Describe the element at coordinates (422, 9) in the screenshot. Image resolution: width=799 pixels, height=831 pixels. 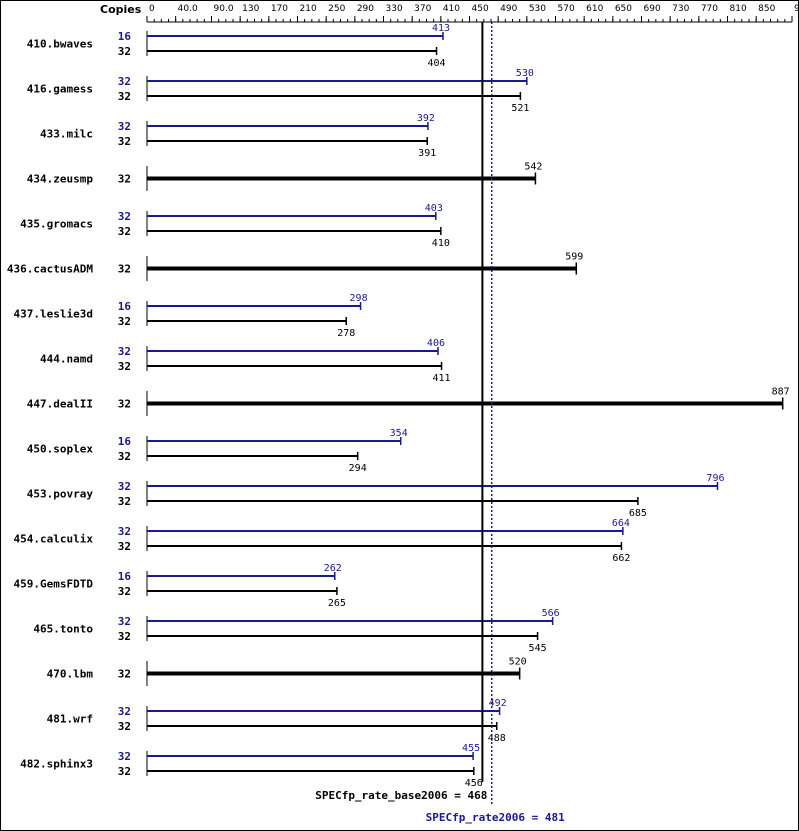
I see `x-tick-label: 370` at that location.